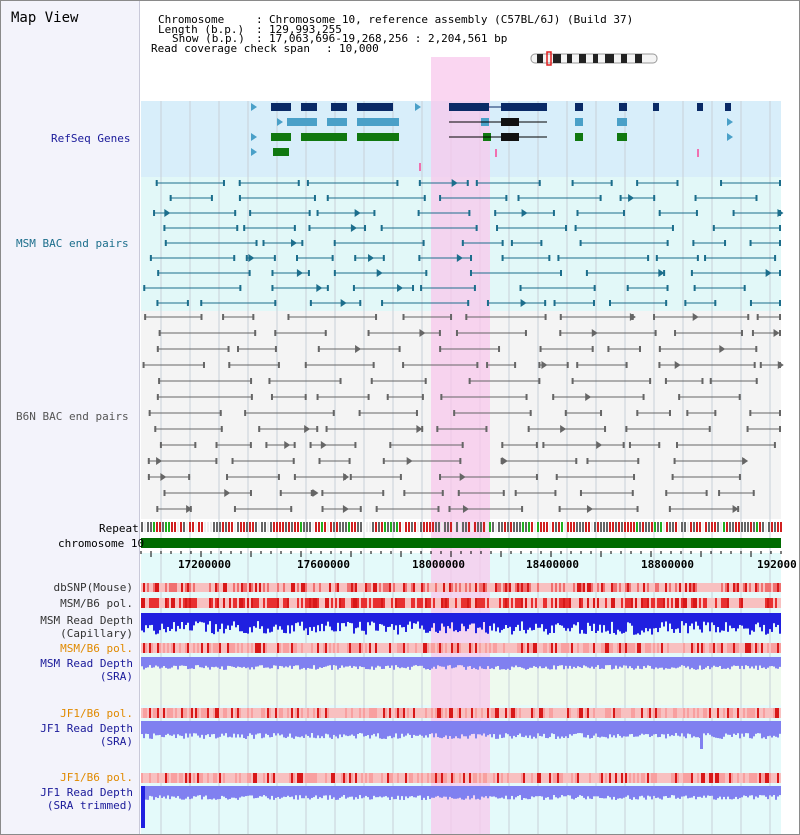 Image resolution: width=800 pixels, height=835 pixels. Describe the element at coordinates (72, 416) in the screenshot. I see `b6n-bac-label: B6N BAC end pairs` at that location.